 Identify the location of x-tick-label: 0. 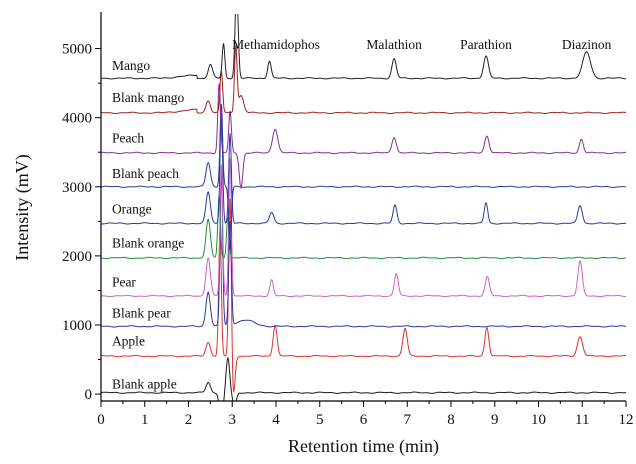
(101, 420).